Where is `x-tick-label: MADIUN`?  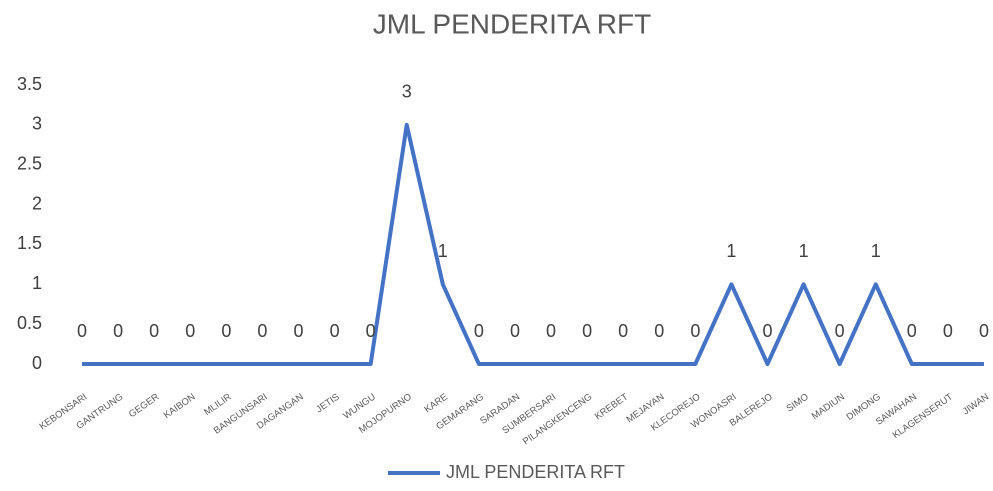
x-tick-label: MADIUN is located at coordinates (828, 406).